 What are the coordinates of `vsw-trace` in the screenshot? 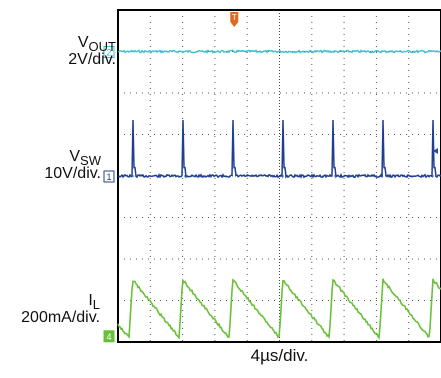 It's located at (279, 149).